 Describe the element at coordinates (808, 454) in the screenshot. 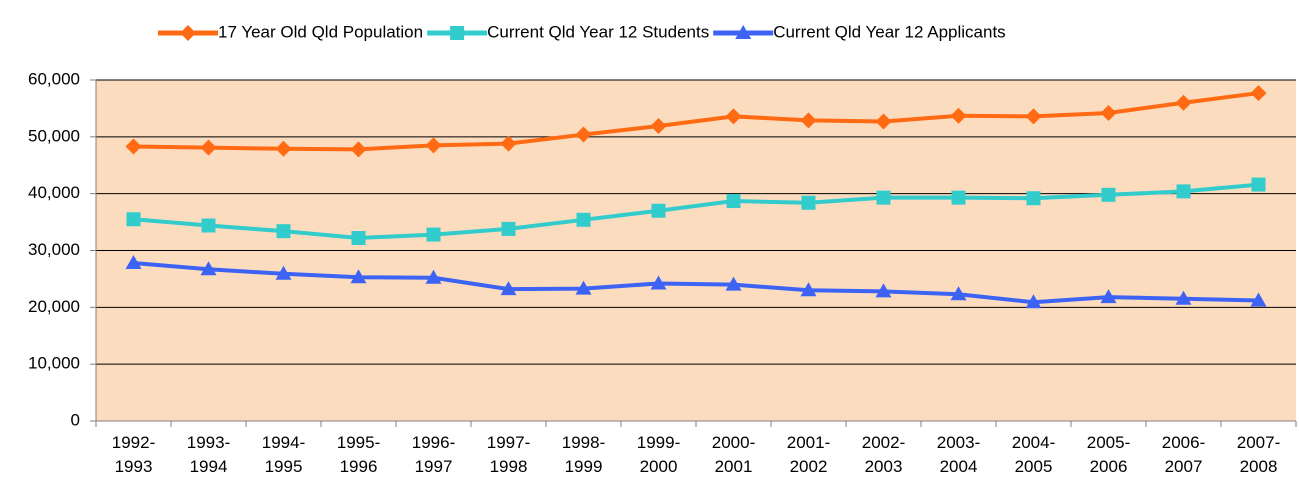

I see `x-tick-label: 2001-2002` at that location.